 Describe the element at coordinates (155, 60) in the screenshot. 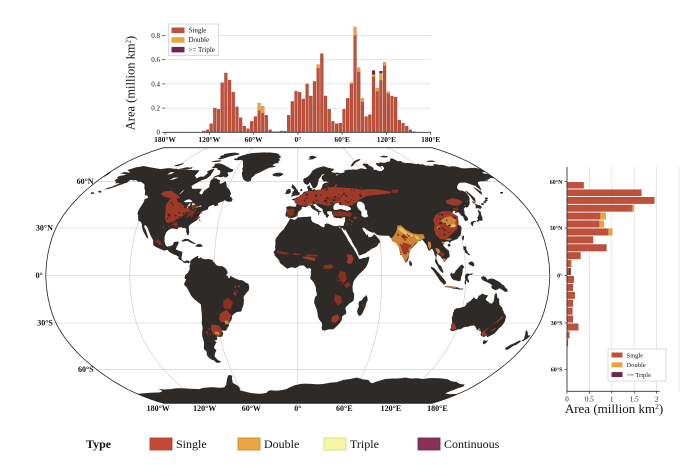

I see `svg-text: 0.6` at that location.